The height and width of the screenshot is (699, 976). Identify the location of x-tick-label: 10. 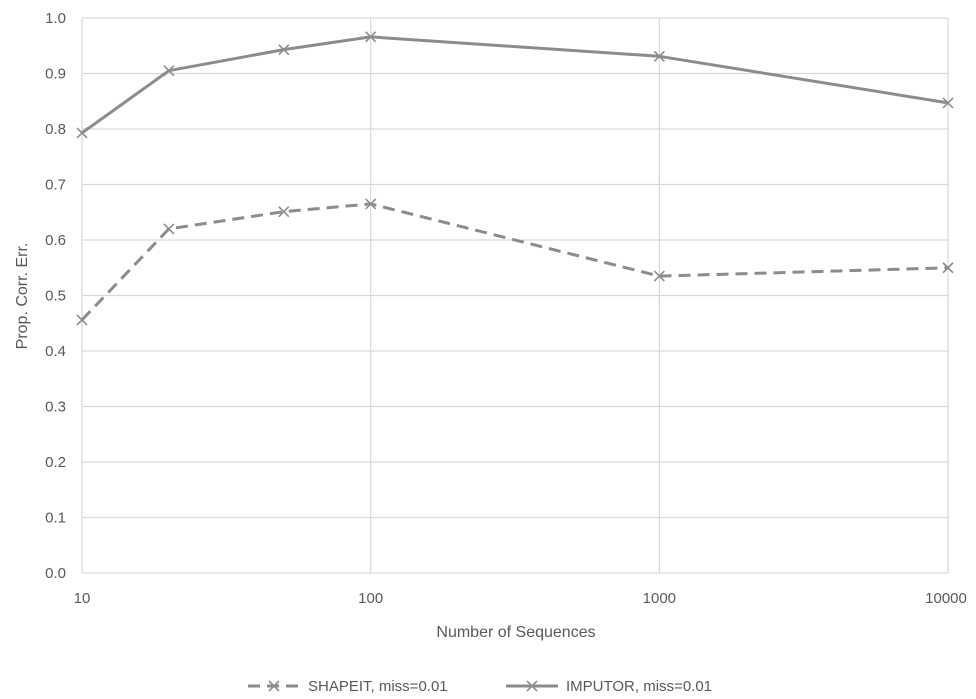
(82, 598).